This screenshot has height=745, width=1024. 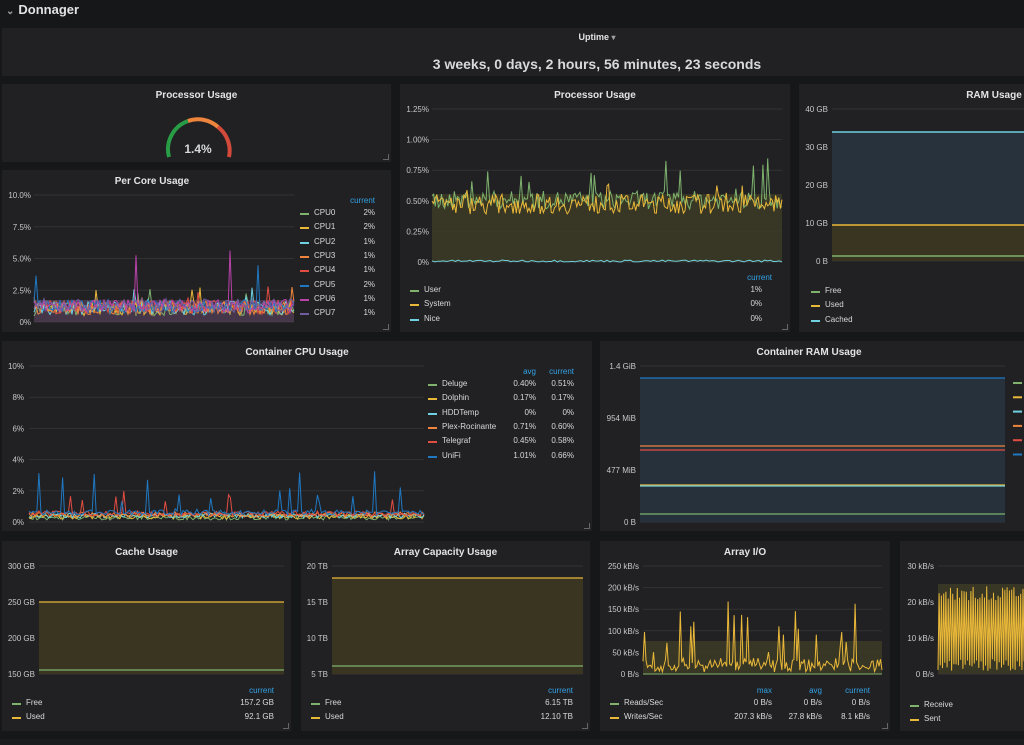 What do you see at coordinates (621, 418) in the screenshot?
I see `y-tick-label: 954 MiB` at bounding box center [621, 418].